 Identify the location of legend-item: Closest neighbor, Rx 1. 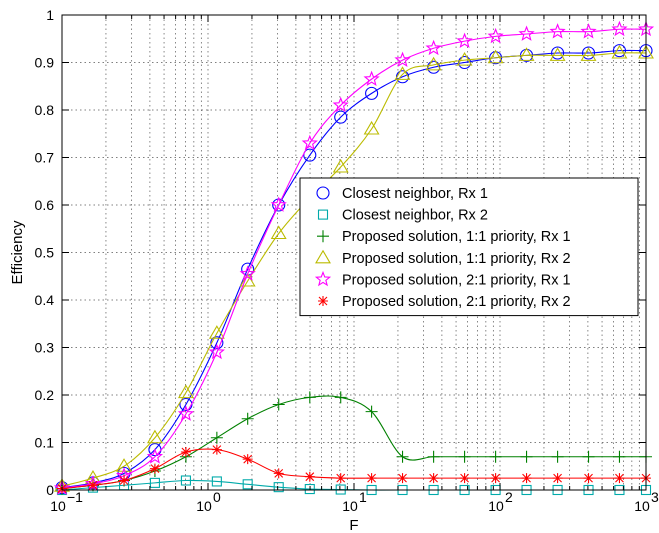
(402, 194).